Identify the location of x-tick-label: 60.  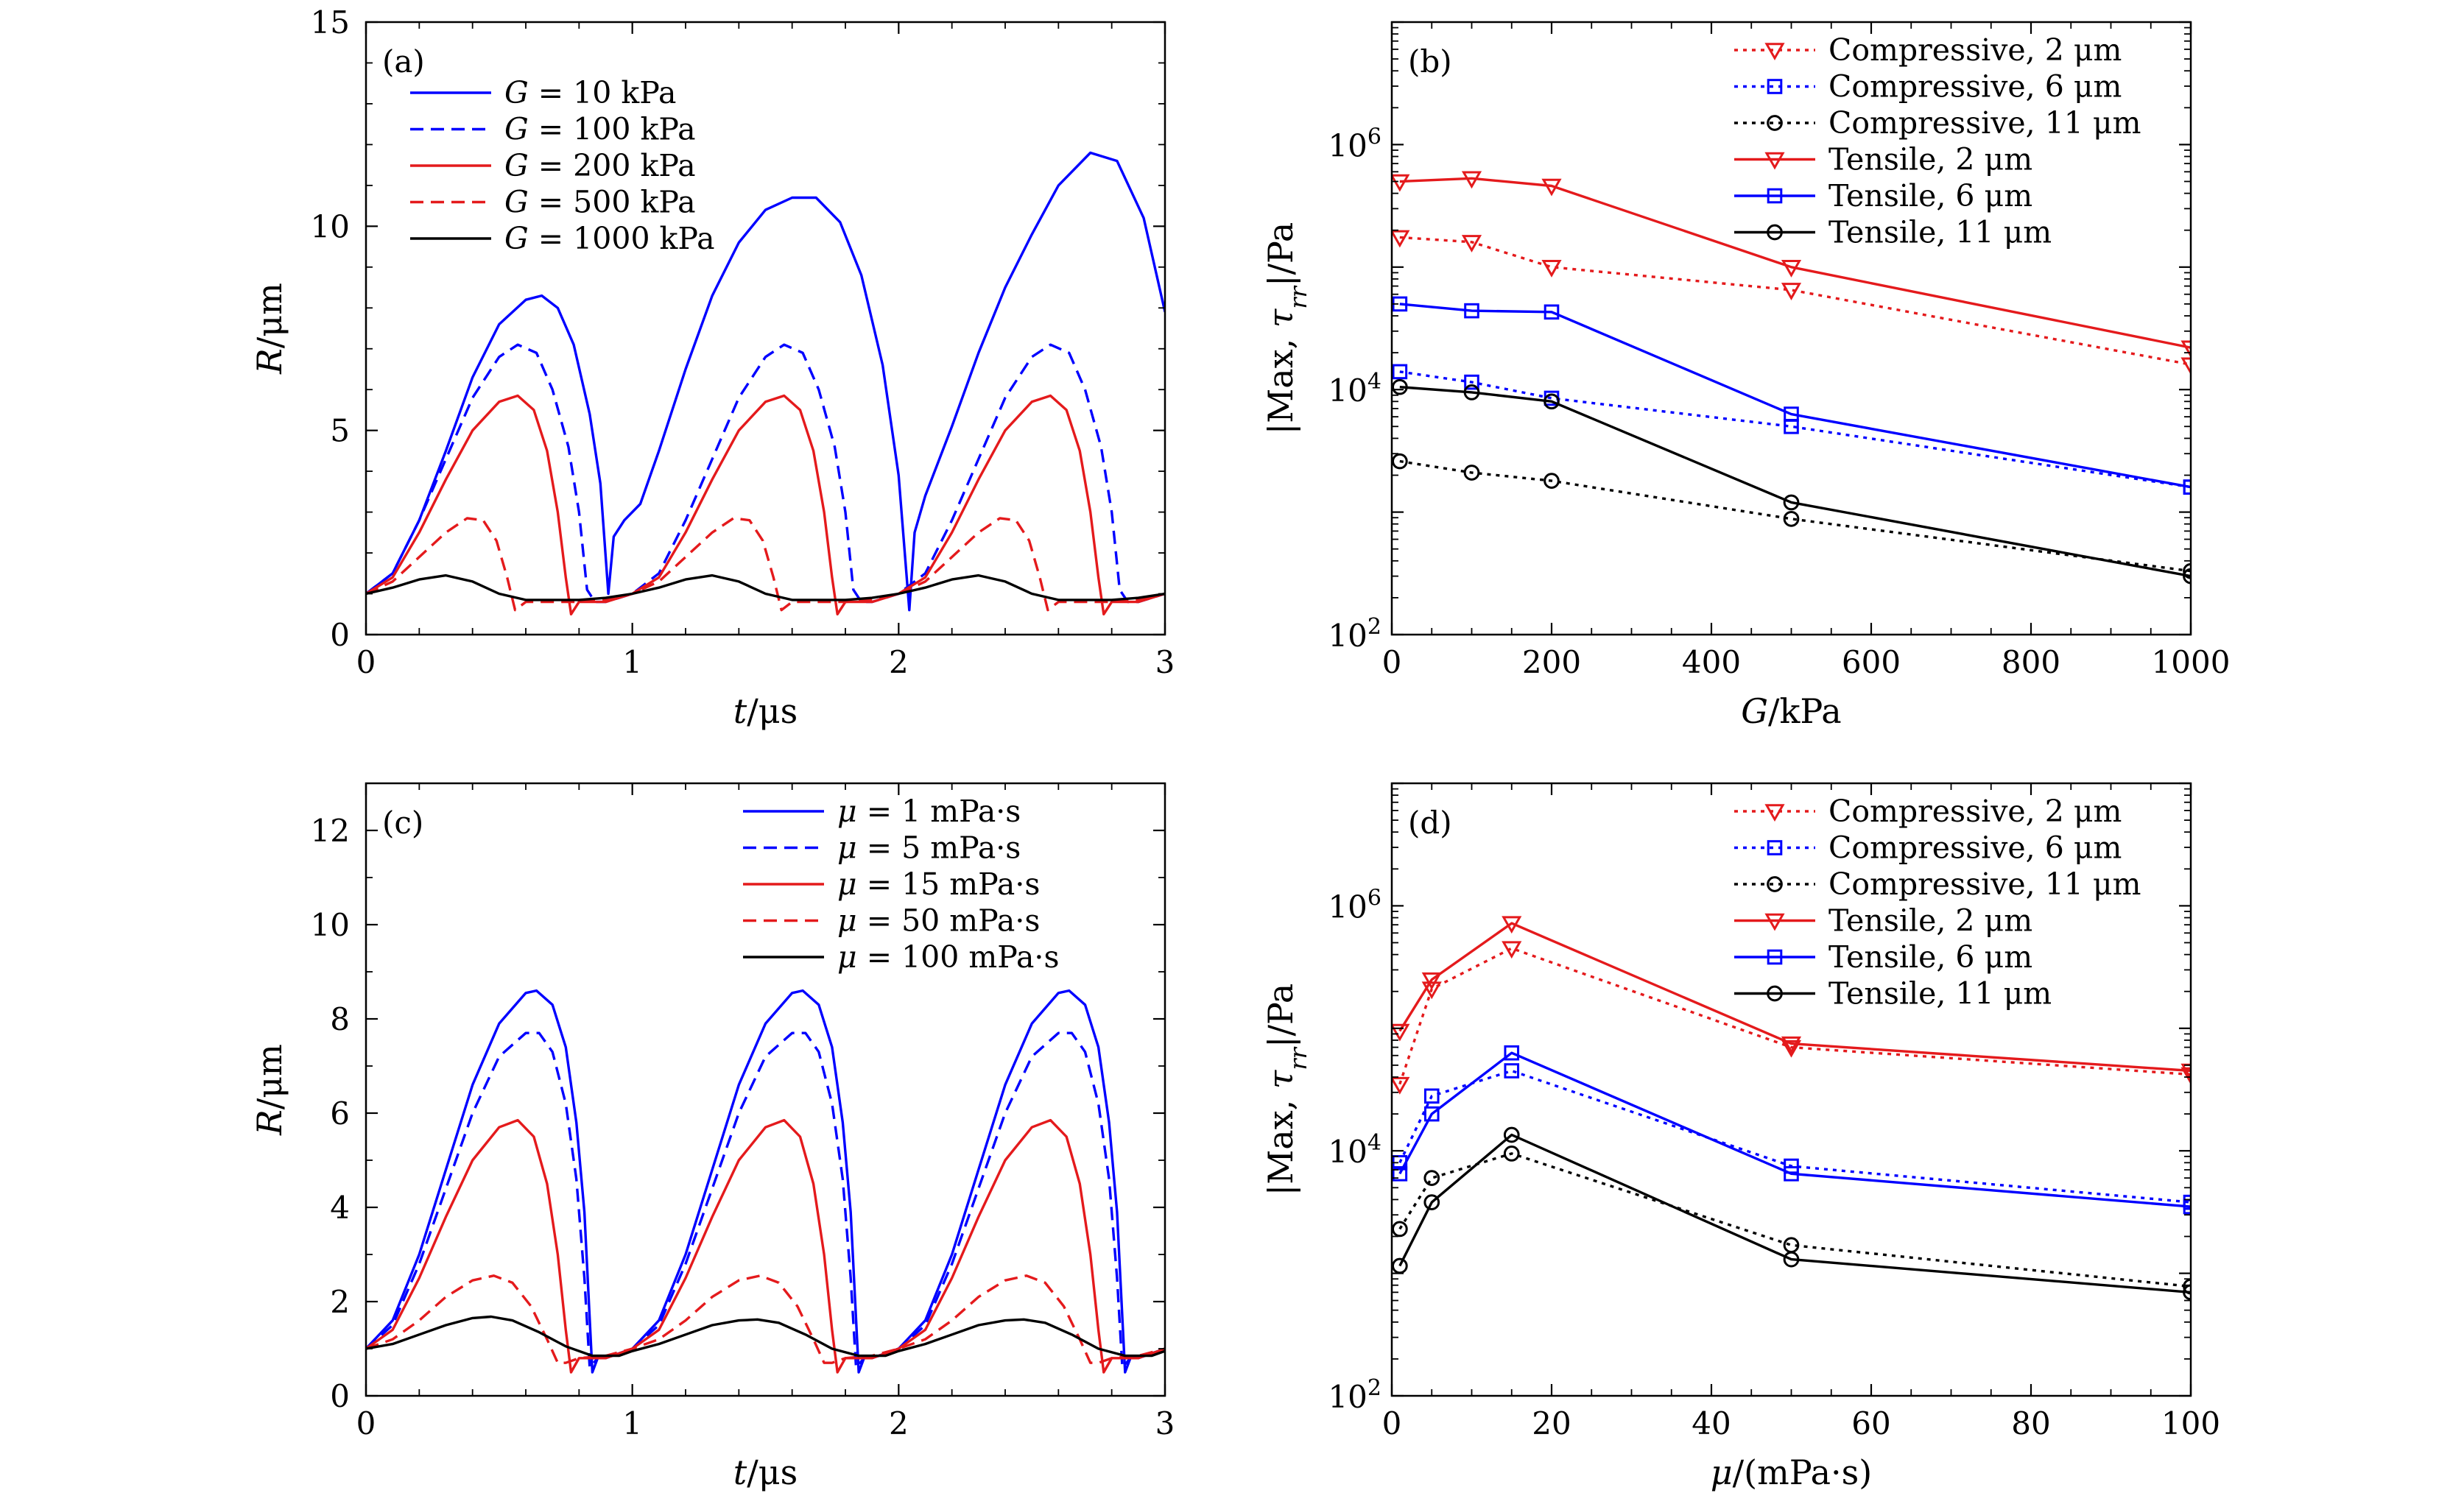
(1870, 1423).